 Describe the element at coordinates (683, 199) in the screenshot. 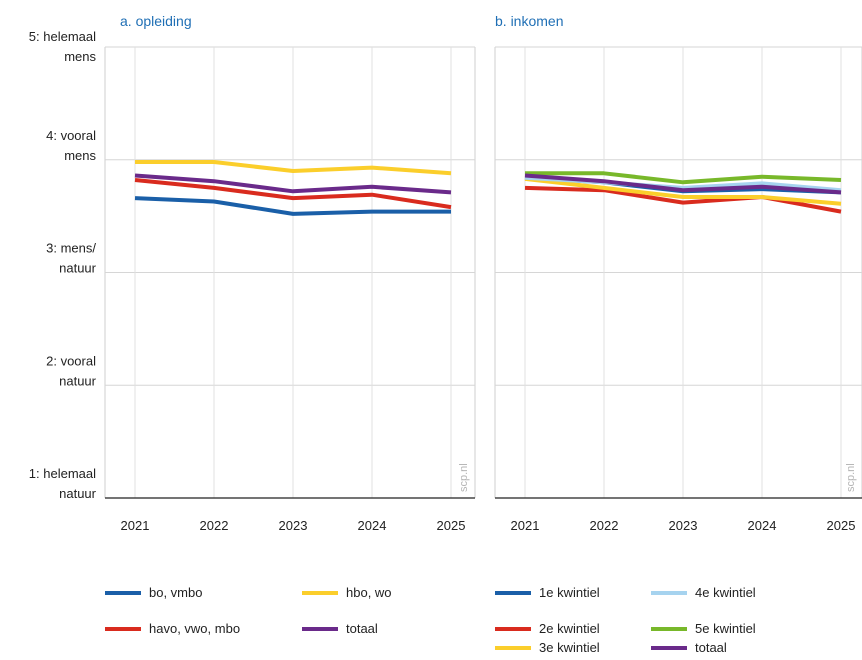

I see `series-line-2e-kwintiel` at that location.